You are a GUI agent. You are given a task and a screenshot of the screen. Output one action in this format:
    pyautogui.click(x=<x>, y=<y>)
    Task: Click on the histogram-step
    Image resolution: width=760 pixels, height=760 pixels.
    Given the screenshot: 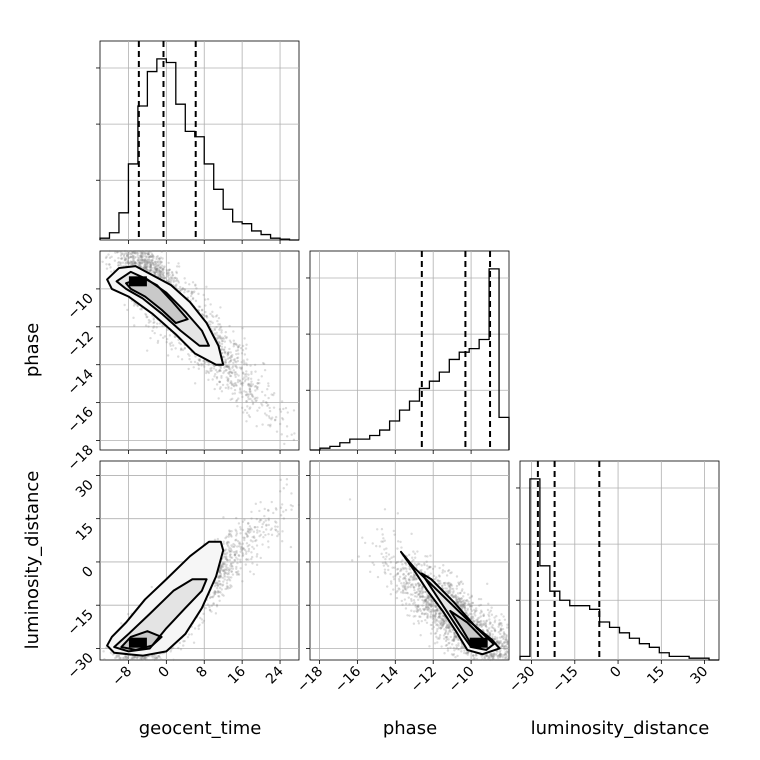 What is the action you would take?
    pyautogui.click(x=199, y=149)
    